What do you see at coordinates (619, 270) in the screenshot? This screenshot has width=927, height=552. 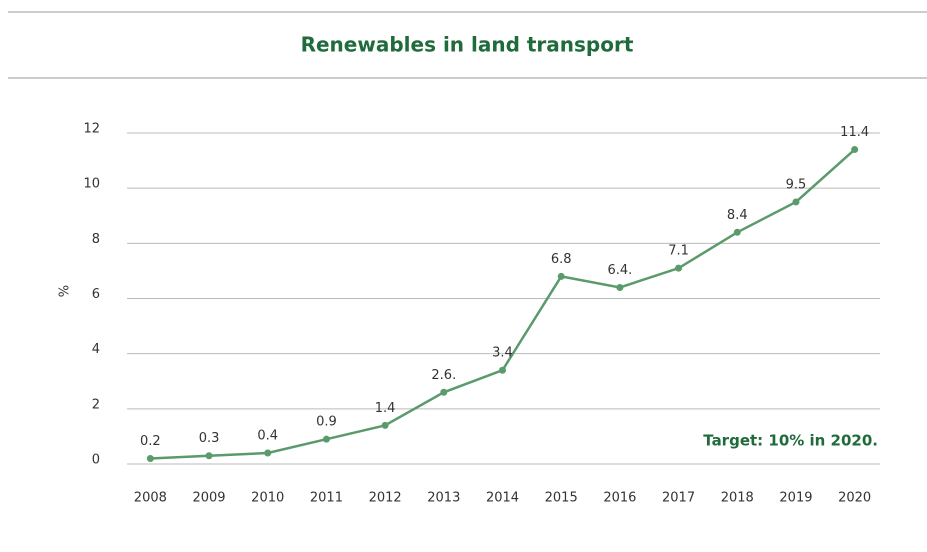 I see `data-label: 6.4.` at bounding box center [619, 270].